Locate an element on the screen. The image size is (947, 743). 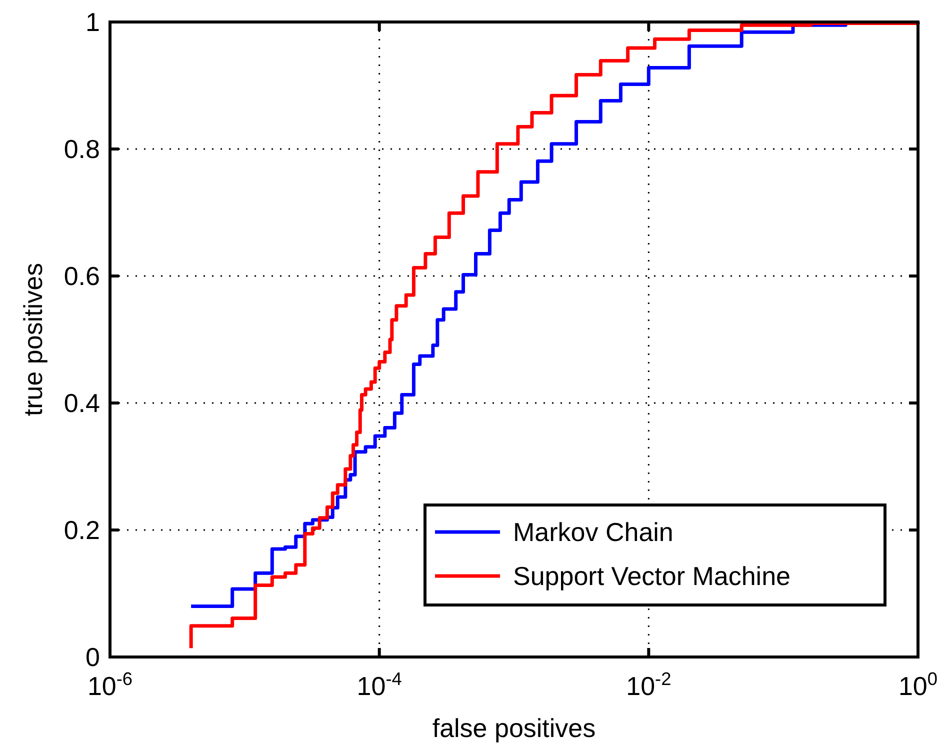
y-tick-label: 1 is located at coordinates (93, 22).